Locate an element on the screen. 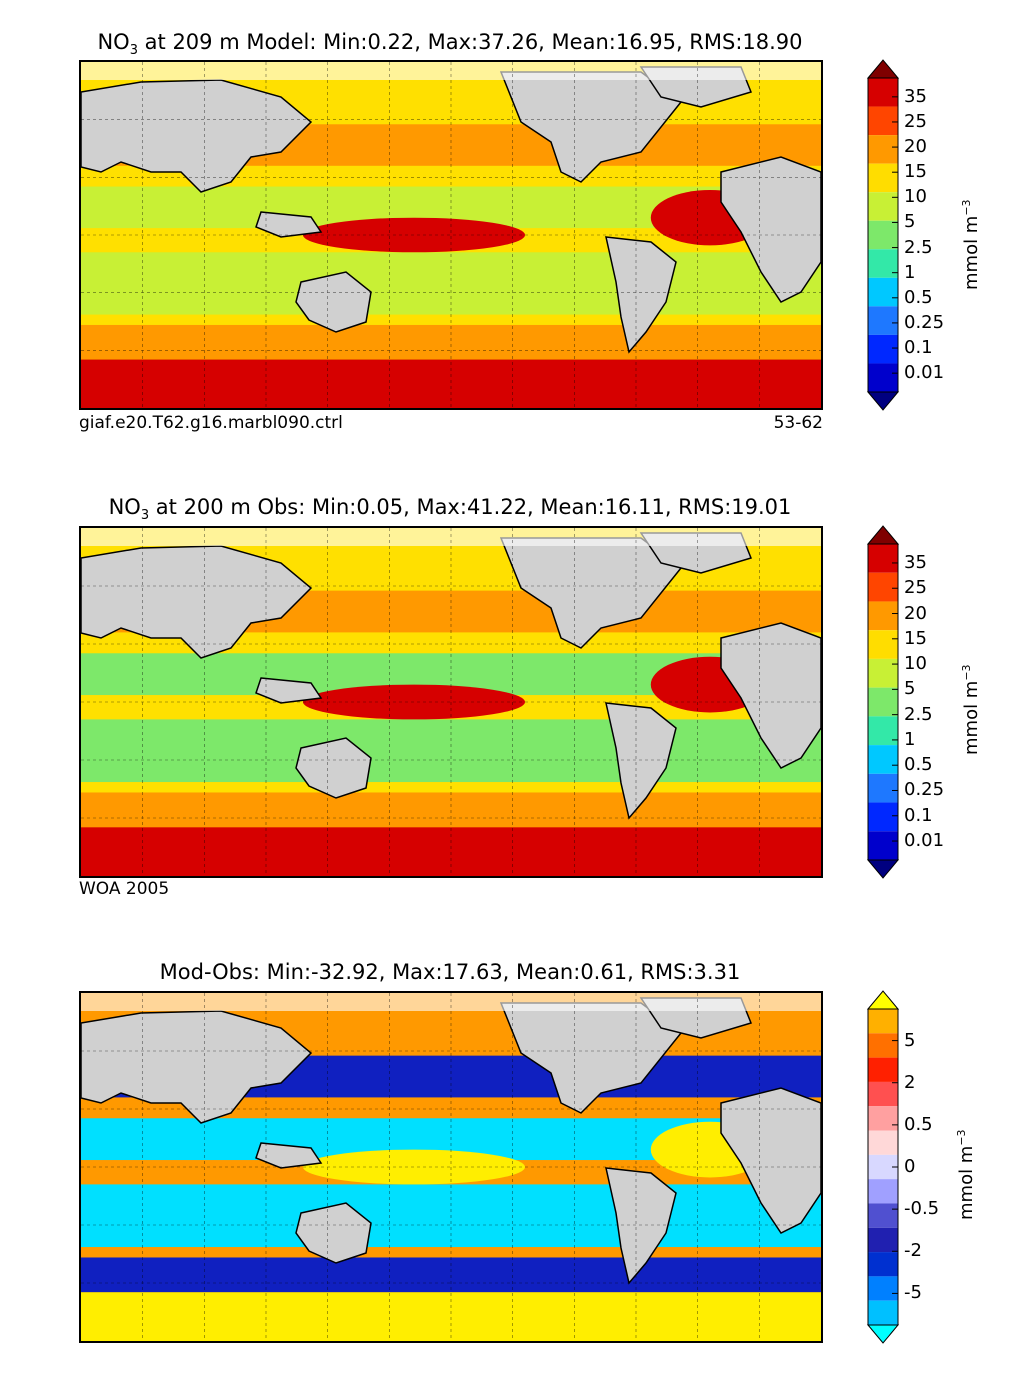  colorbar-tick-label: 0 is located at coordinates (910, 1166).